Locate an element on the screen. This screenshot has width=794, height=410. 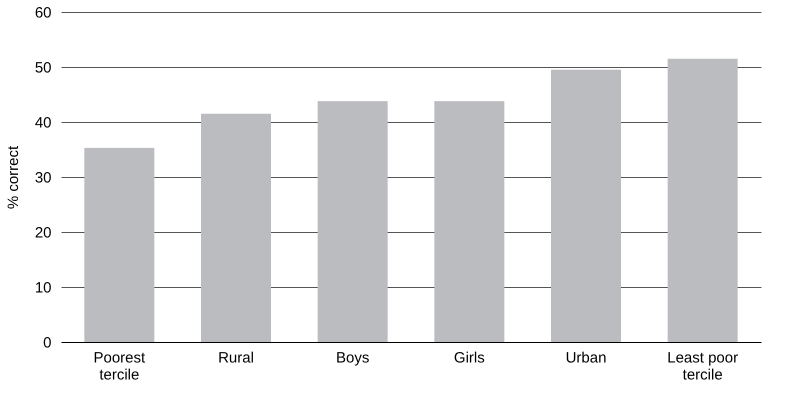
x-tick-label: Poorest tercile is located at coordinates (119, 367).